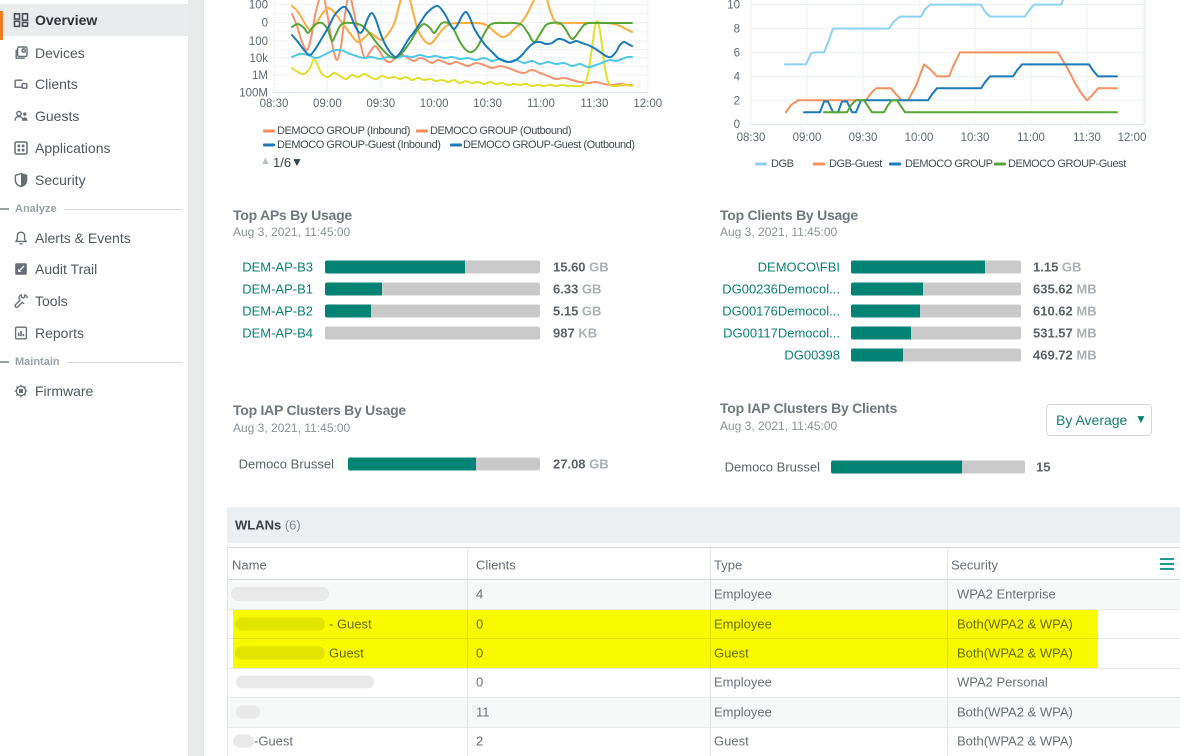 Image resolution: width=1180 pixels, height=756 pixels. I want to click on svg-text: 100M, so click(253, 94).